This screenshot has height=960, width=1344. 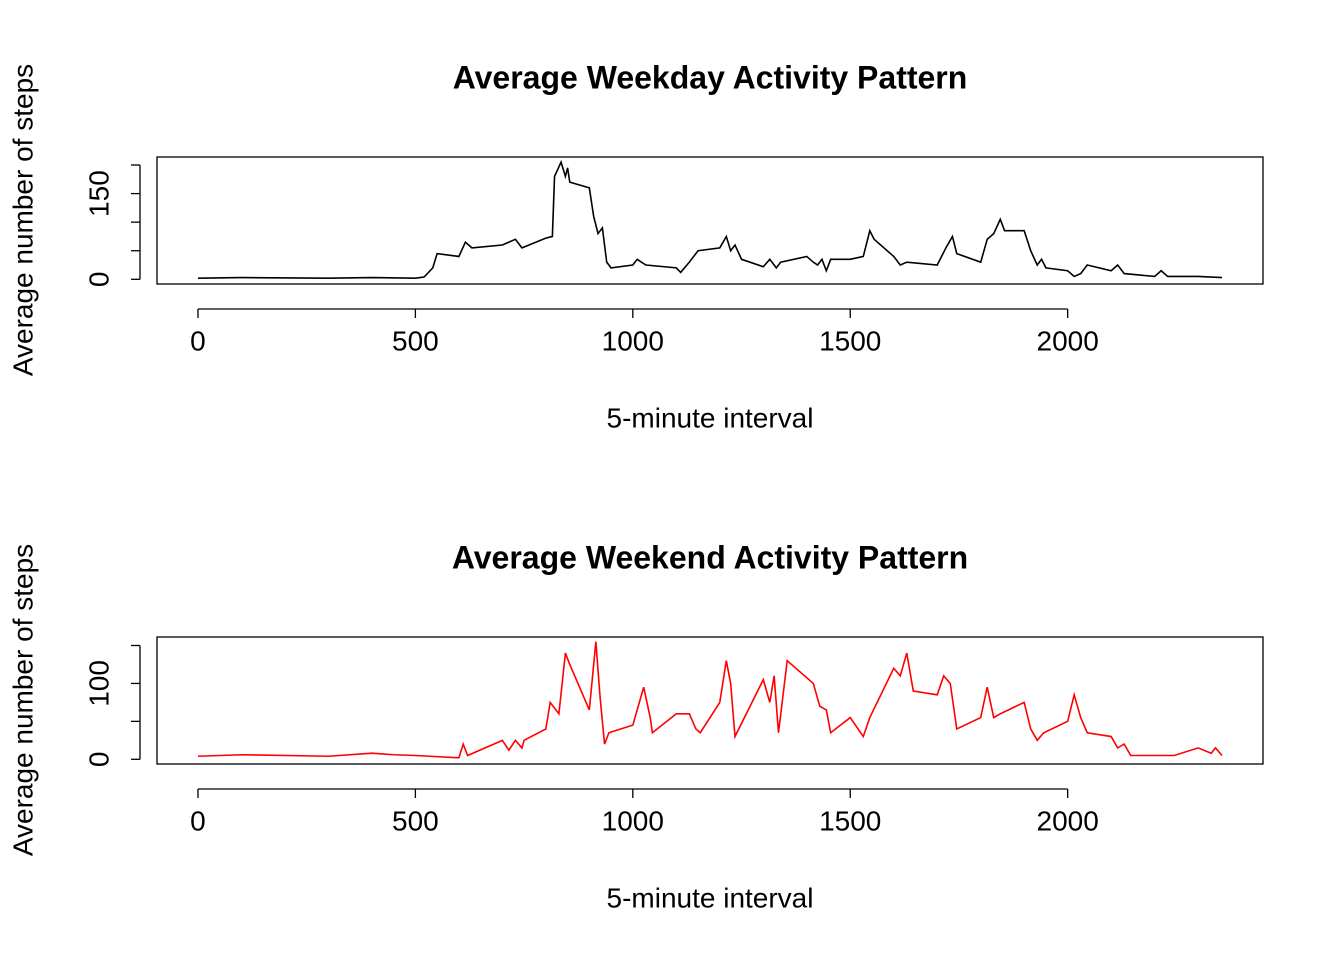 I want to click on chart-title: Average Weekend Activity Pattern, so click(x=710, y=557).